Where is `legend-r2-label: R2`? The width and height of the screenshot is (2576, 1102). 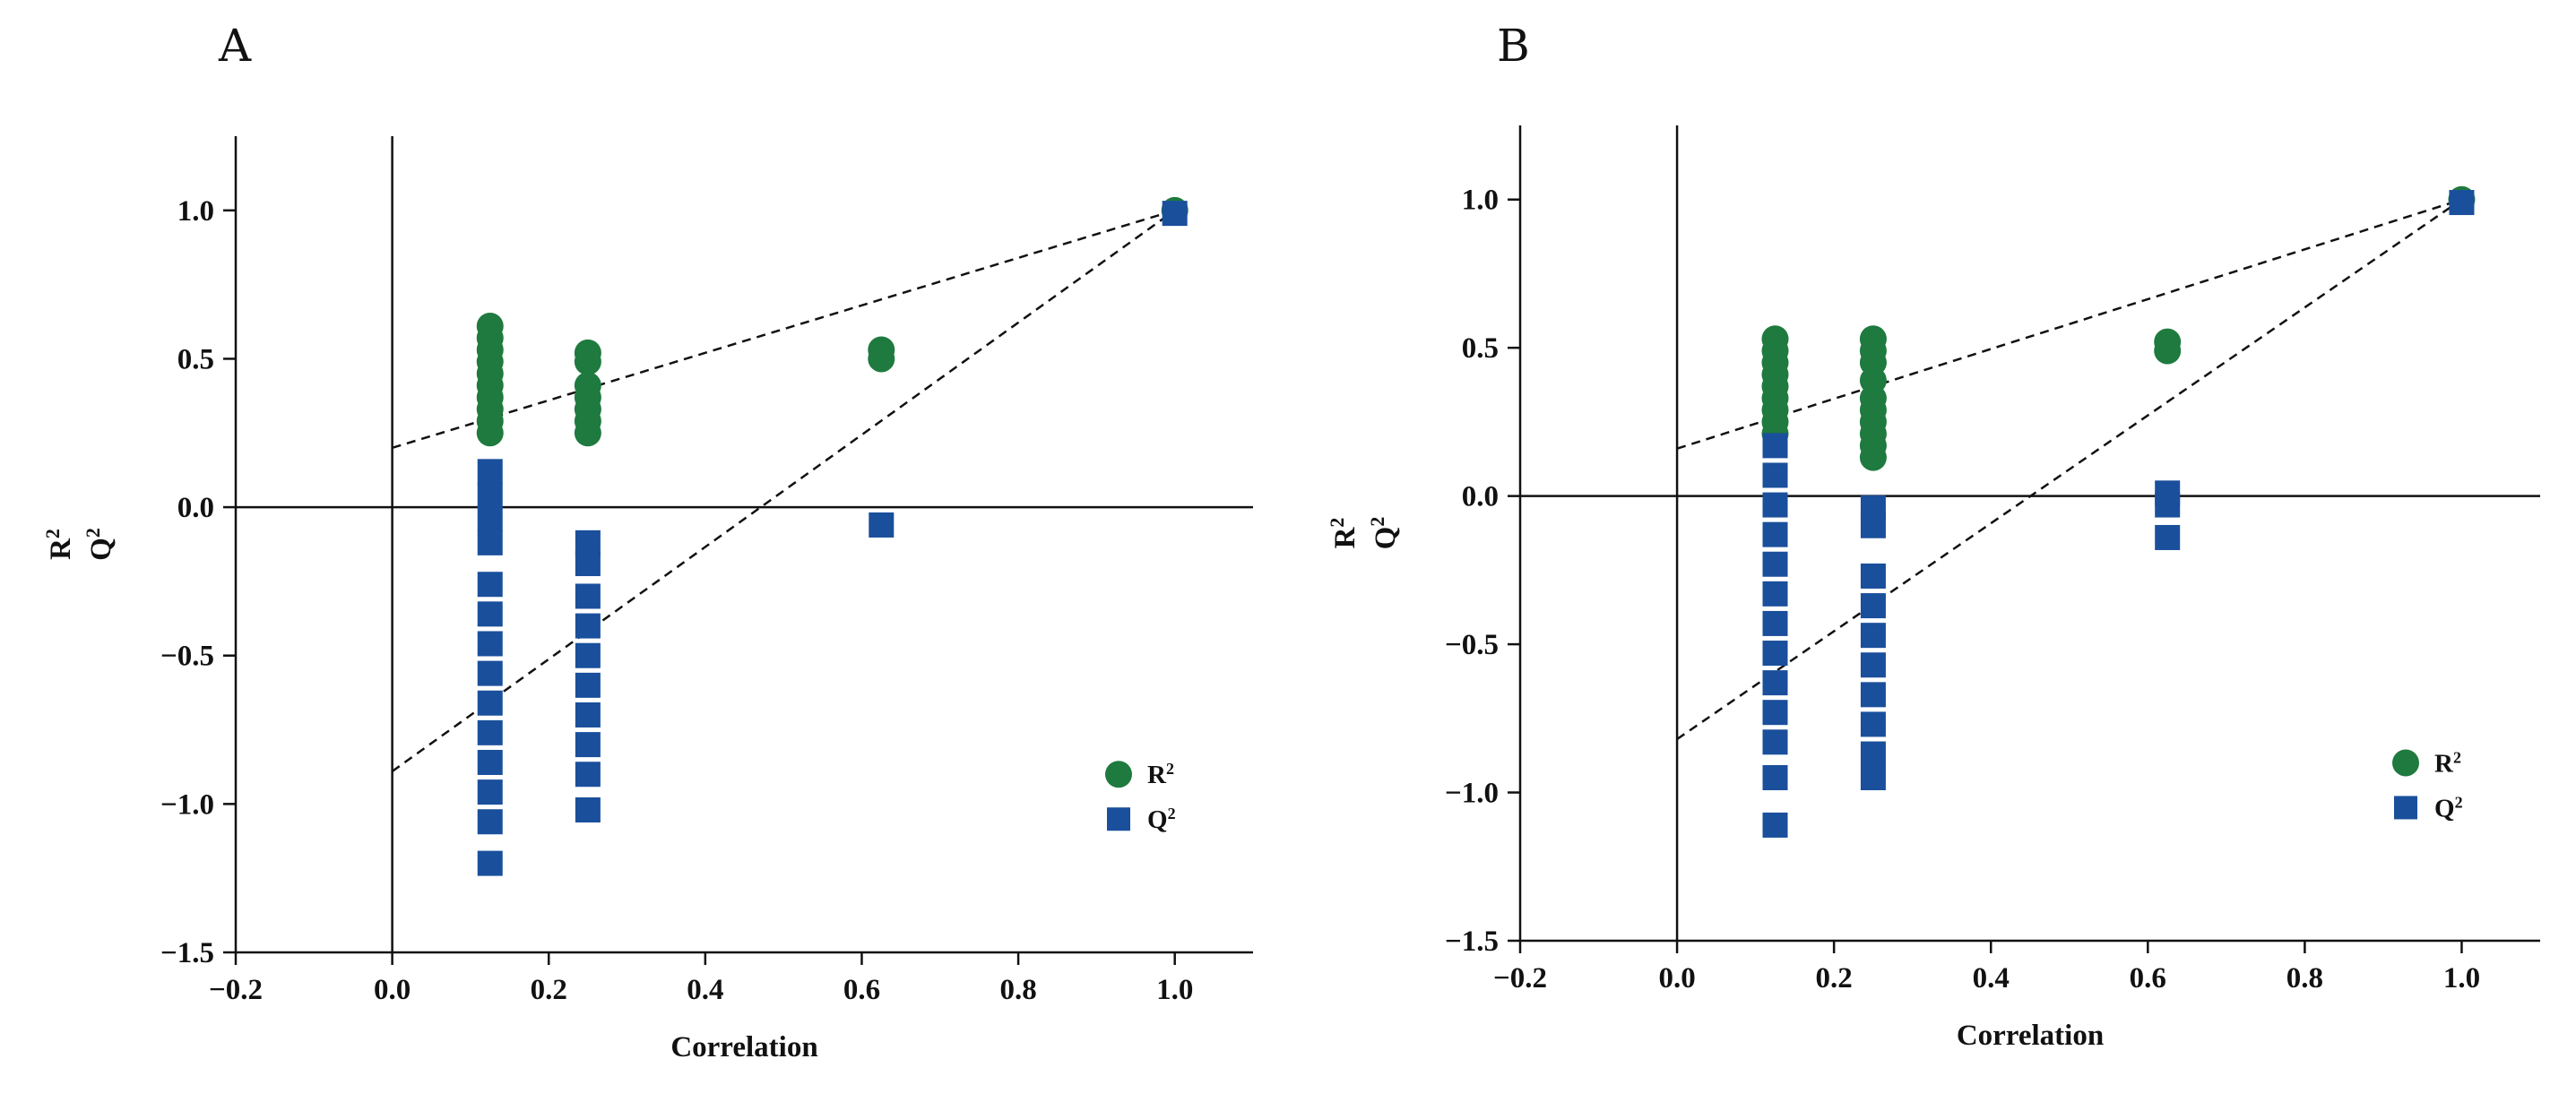
legend-r2-label: R2 is located at coordinates (2447, 763).